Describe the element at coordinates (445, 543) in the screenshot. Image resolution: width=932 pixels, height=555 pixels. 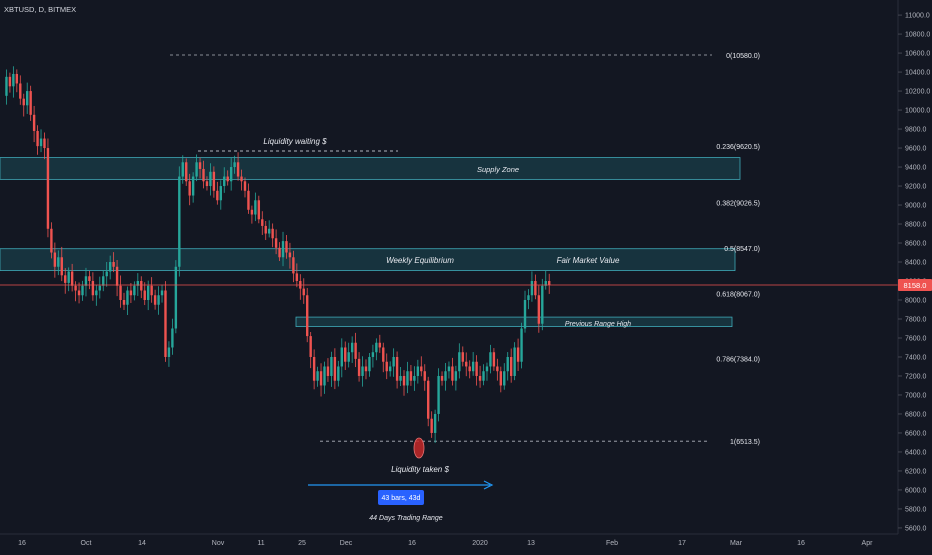
I see `time-axis: 16 Oct 14 Nov 11 25 Dec 16 2020 13 Feb 17 Mar 16 Apr` at that location.